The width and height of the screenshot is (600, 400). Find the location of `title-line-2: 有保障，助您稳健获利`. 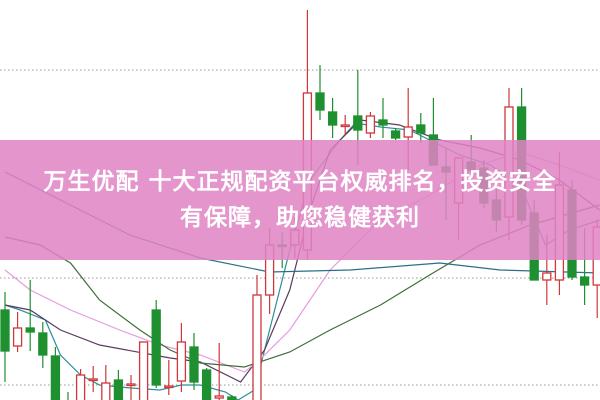

title-line-2: 有保障，助您稳健获利 is located at coordinates (300, 218).